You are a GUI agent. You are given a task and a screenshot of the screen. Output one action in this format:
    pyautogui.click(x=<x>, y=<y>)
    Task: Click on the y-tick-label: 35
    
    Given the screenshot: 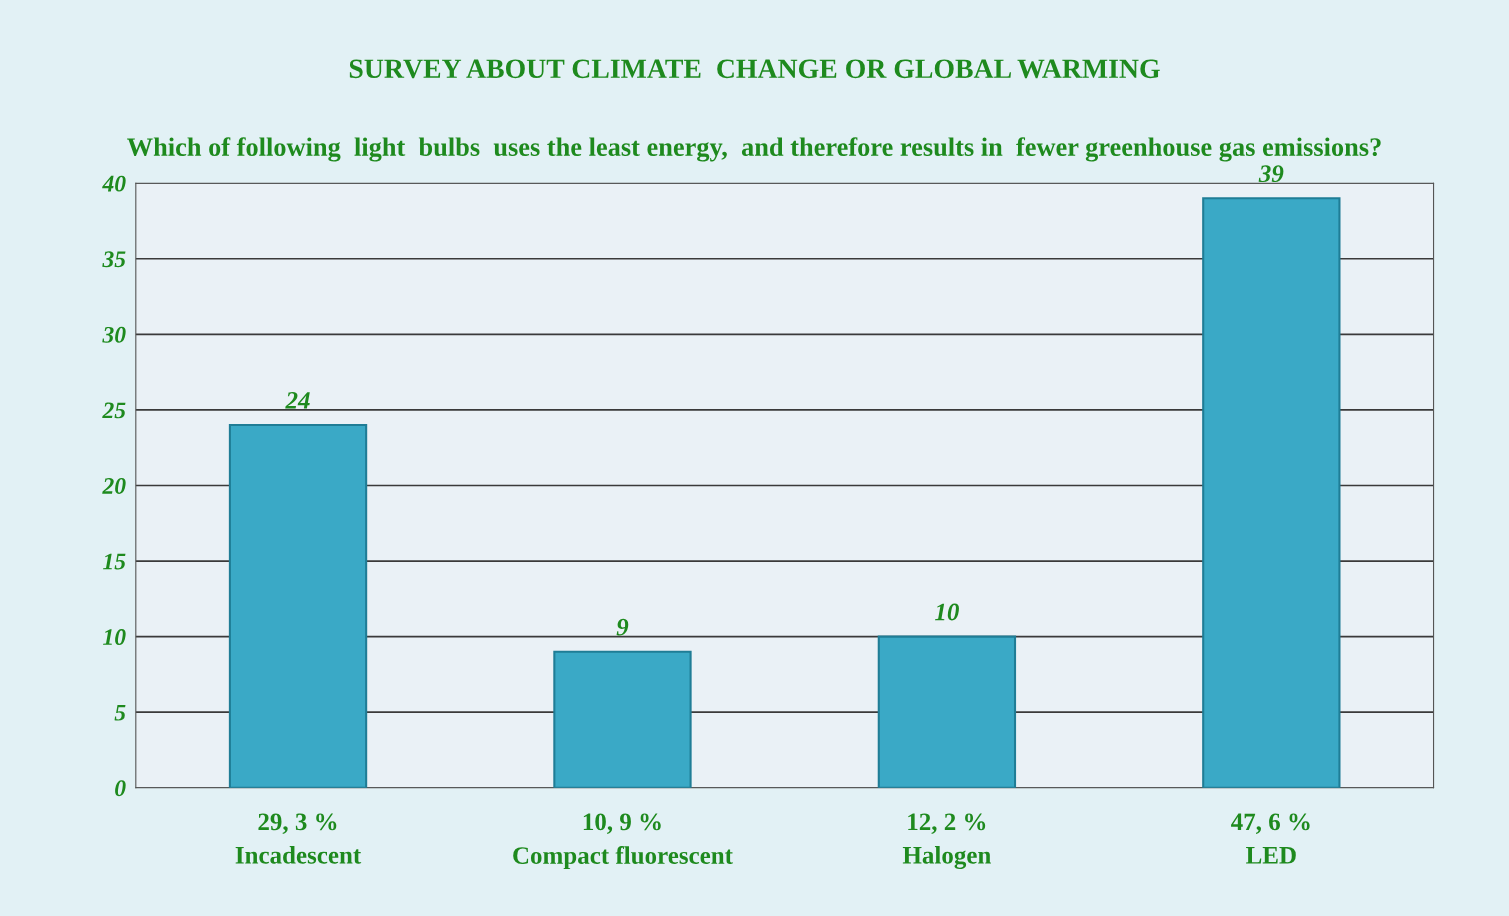 What is the action you would take?
    pyautogui.click(x=114, y=259)
    